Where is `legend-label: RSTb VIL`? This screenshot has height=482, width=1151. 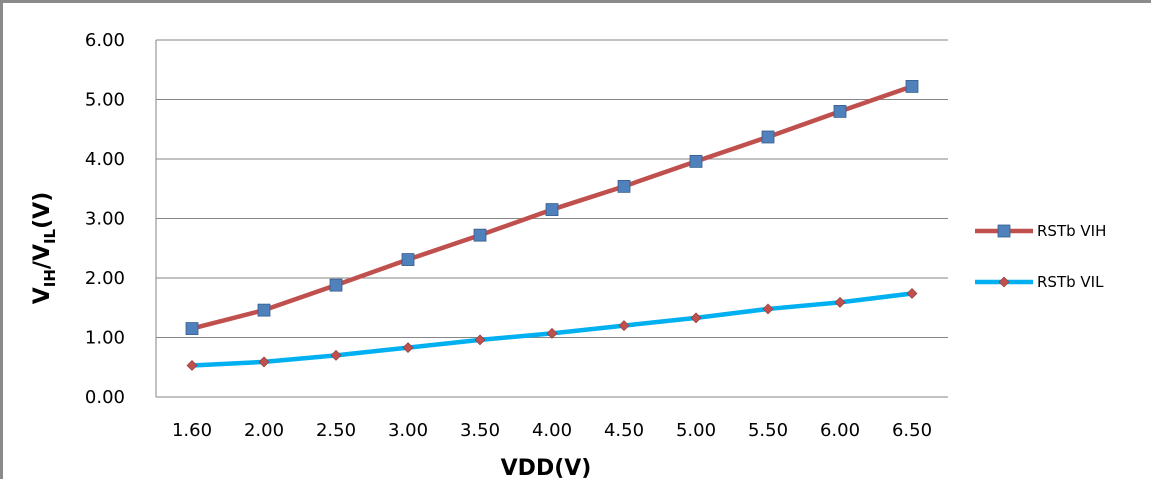 legend-label: RSTb VIL is located at coordinates (1070, 282).